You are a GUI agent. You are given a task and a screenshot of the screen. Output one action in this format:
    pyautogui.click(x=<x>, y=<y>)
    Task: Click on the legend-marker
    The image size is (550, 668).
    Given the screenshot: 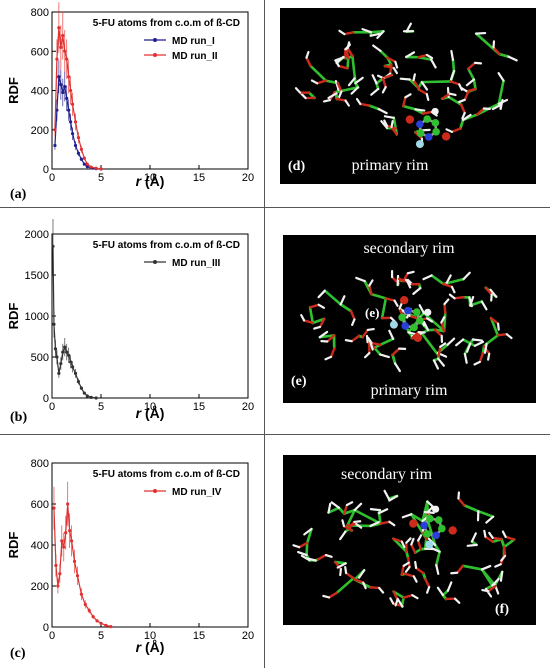 What is the action you would take?
    pyautogui.click(x=155, y=491)
    